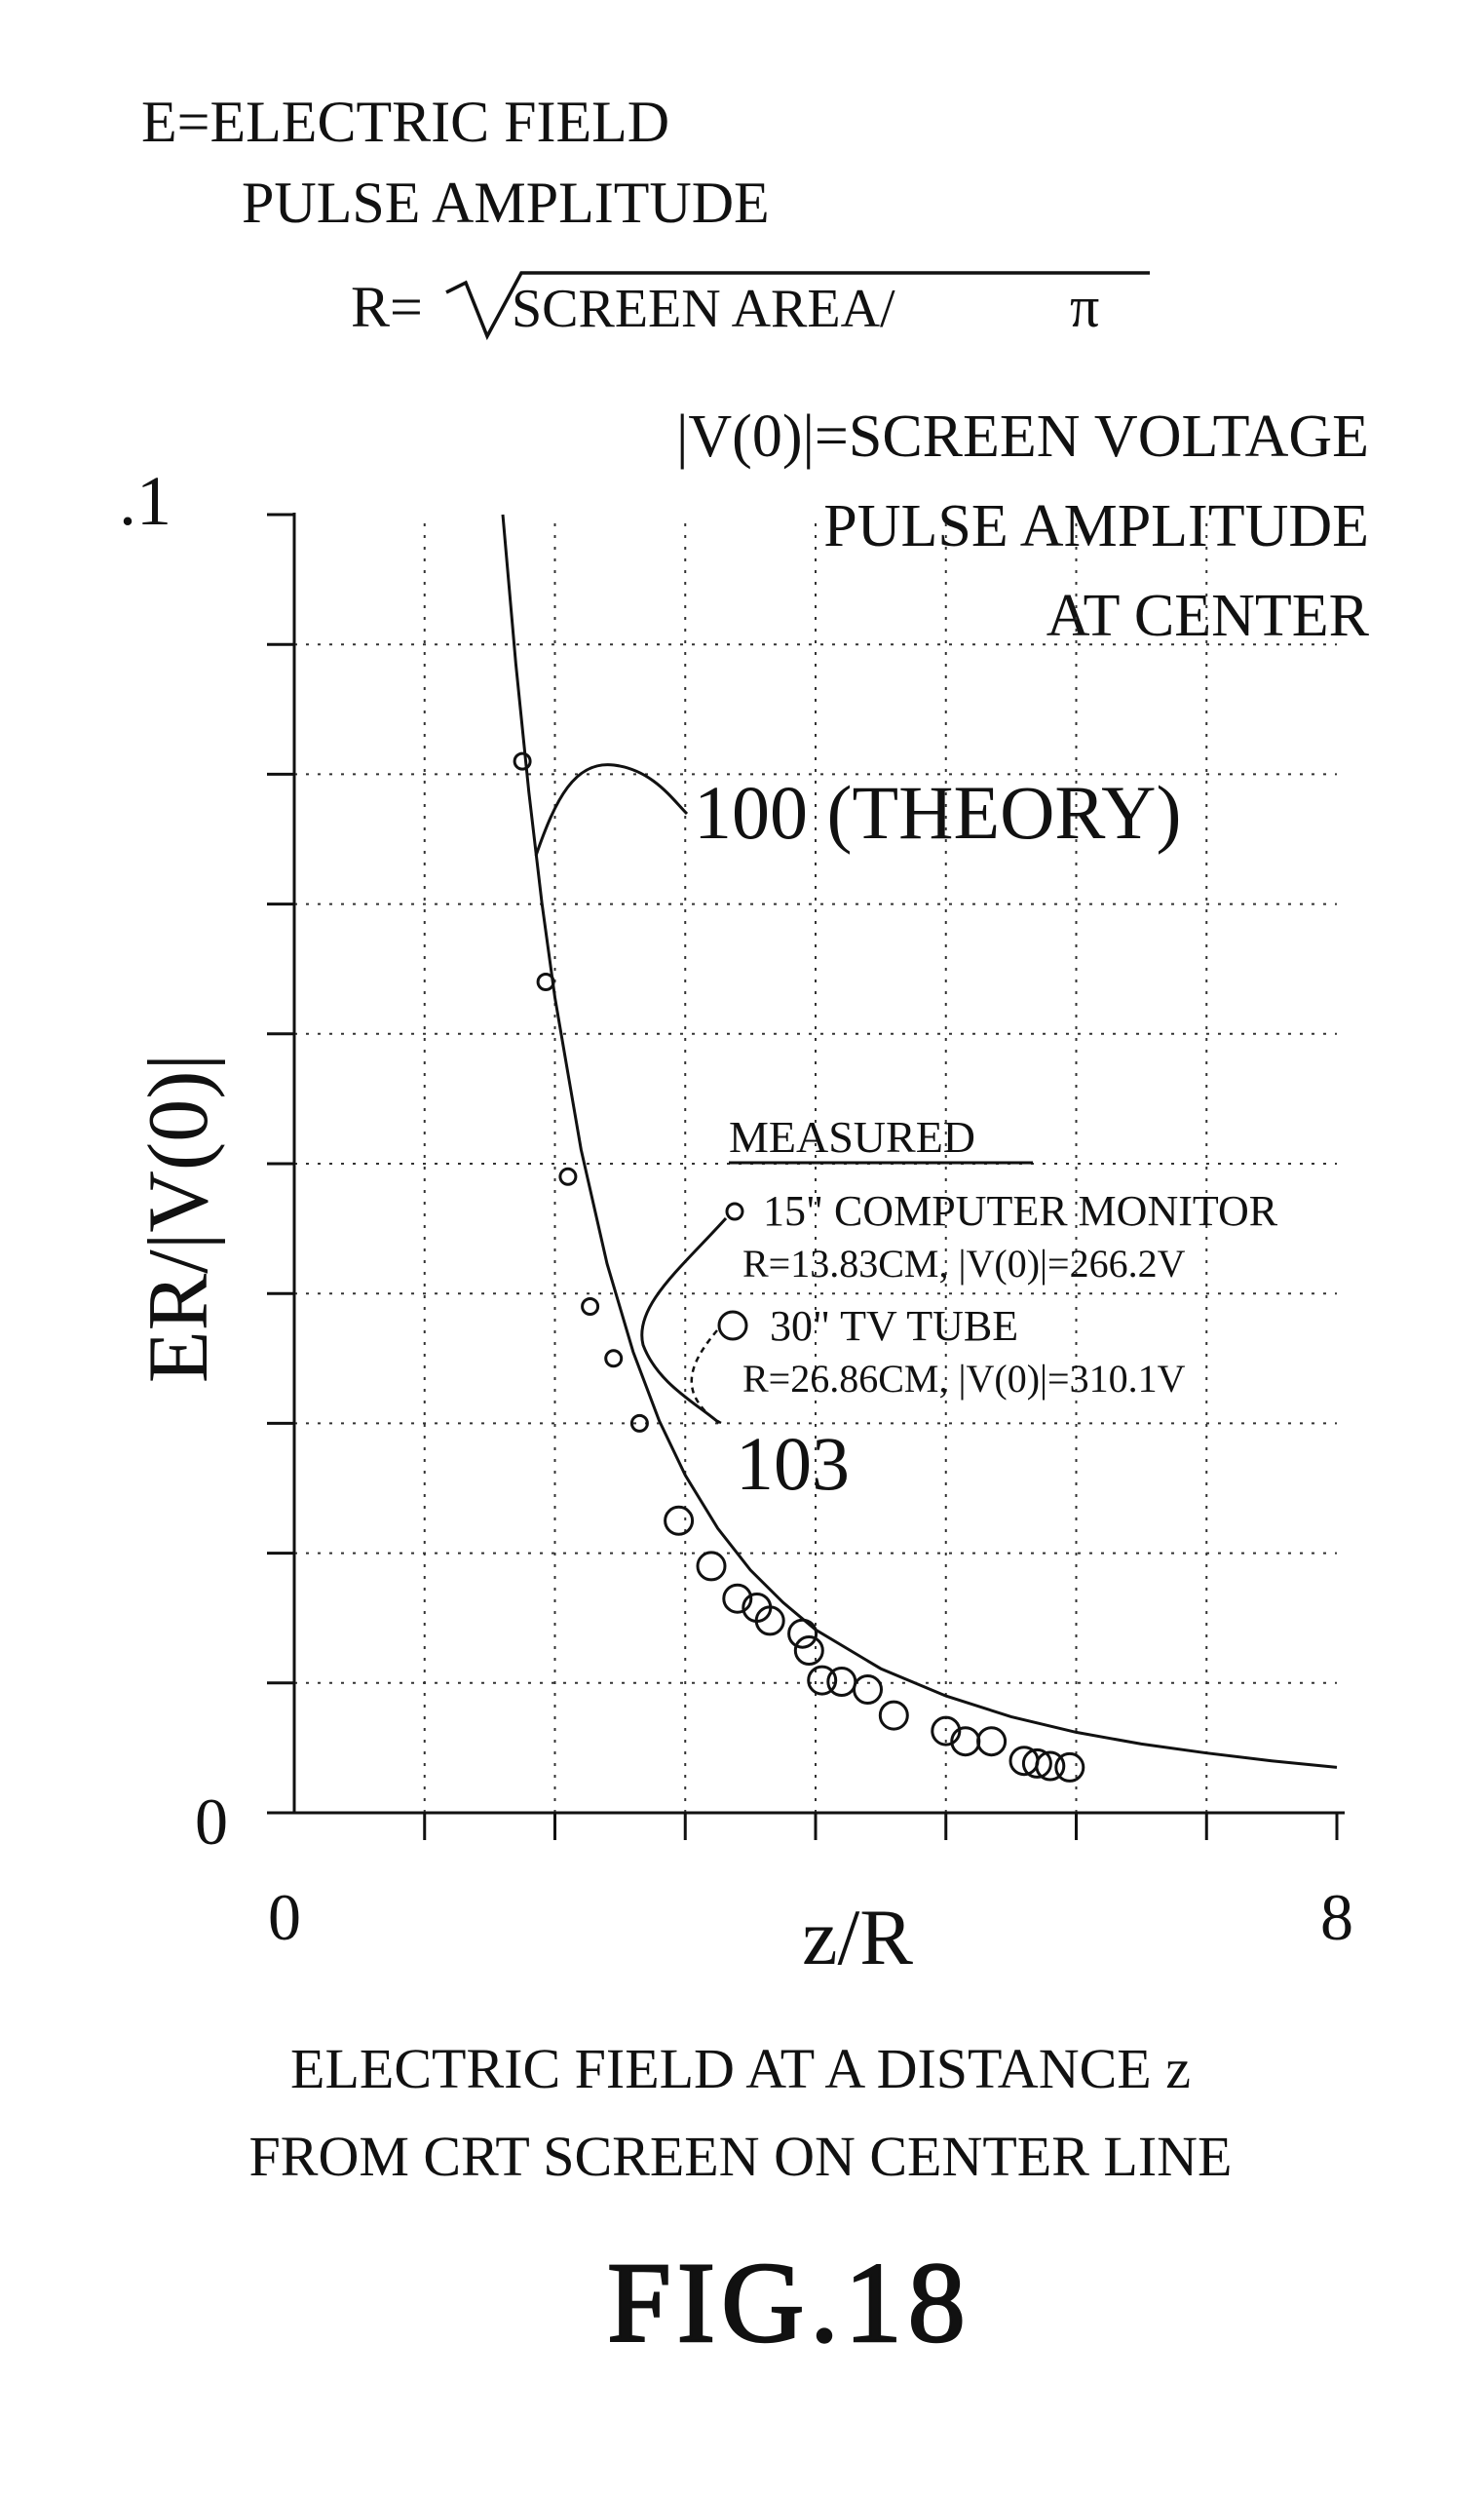 The width and height of the screenshot is (1484, 2496). I want to click on sqrt-symbol, so click(797, 306).